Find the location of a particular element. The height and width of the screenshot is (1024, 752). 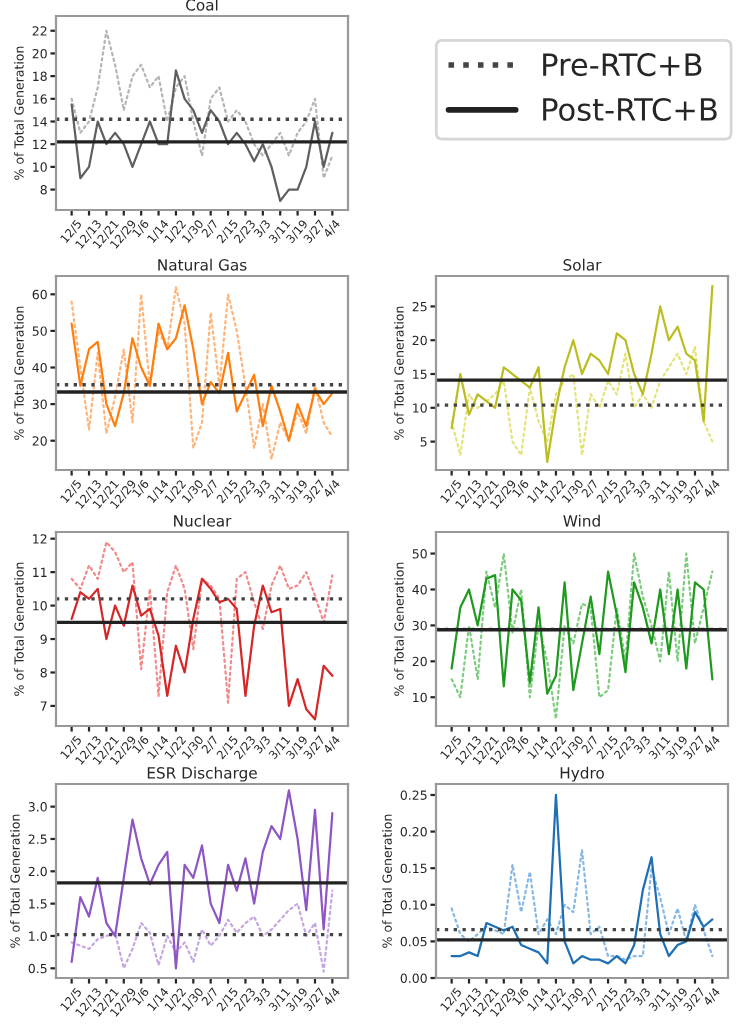

legend-label: Pre-RTC+B is located at coordinates (622, 65).